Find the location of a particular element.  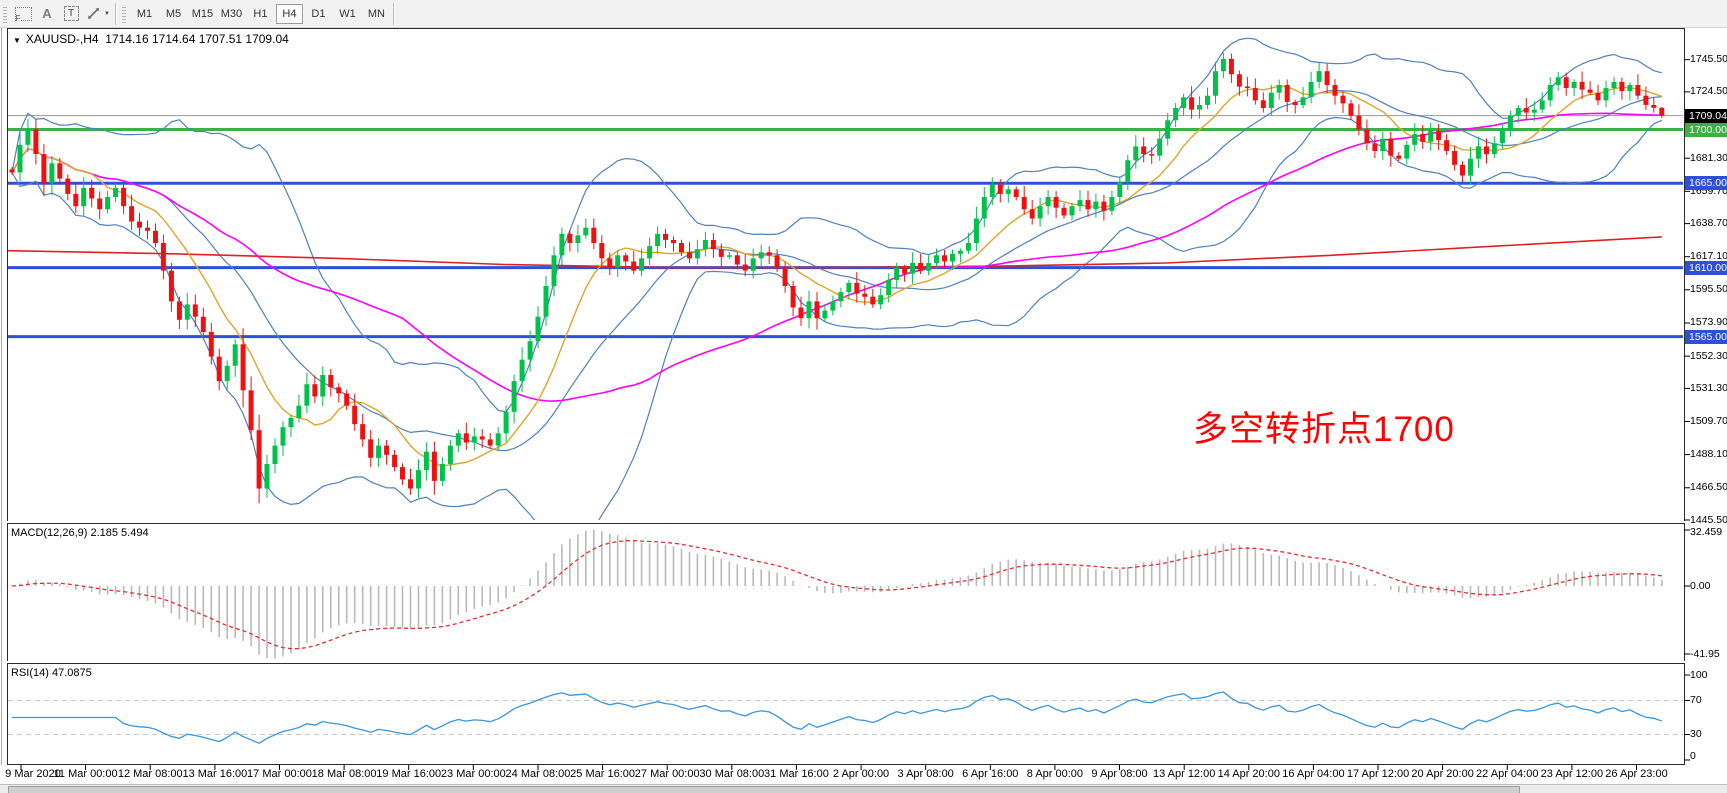

rsi-axis-label: 0 is located at coordinates (1693, 756).